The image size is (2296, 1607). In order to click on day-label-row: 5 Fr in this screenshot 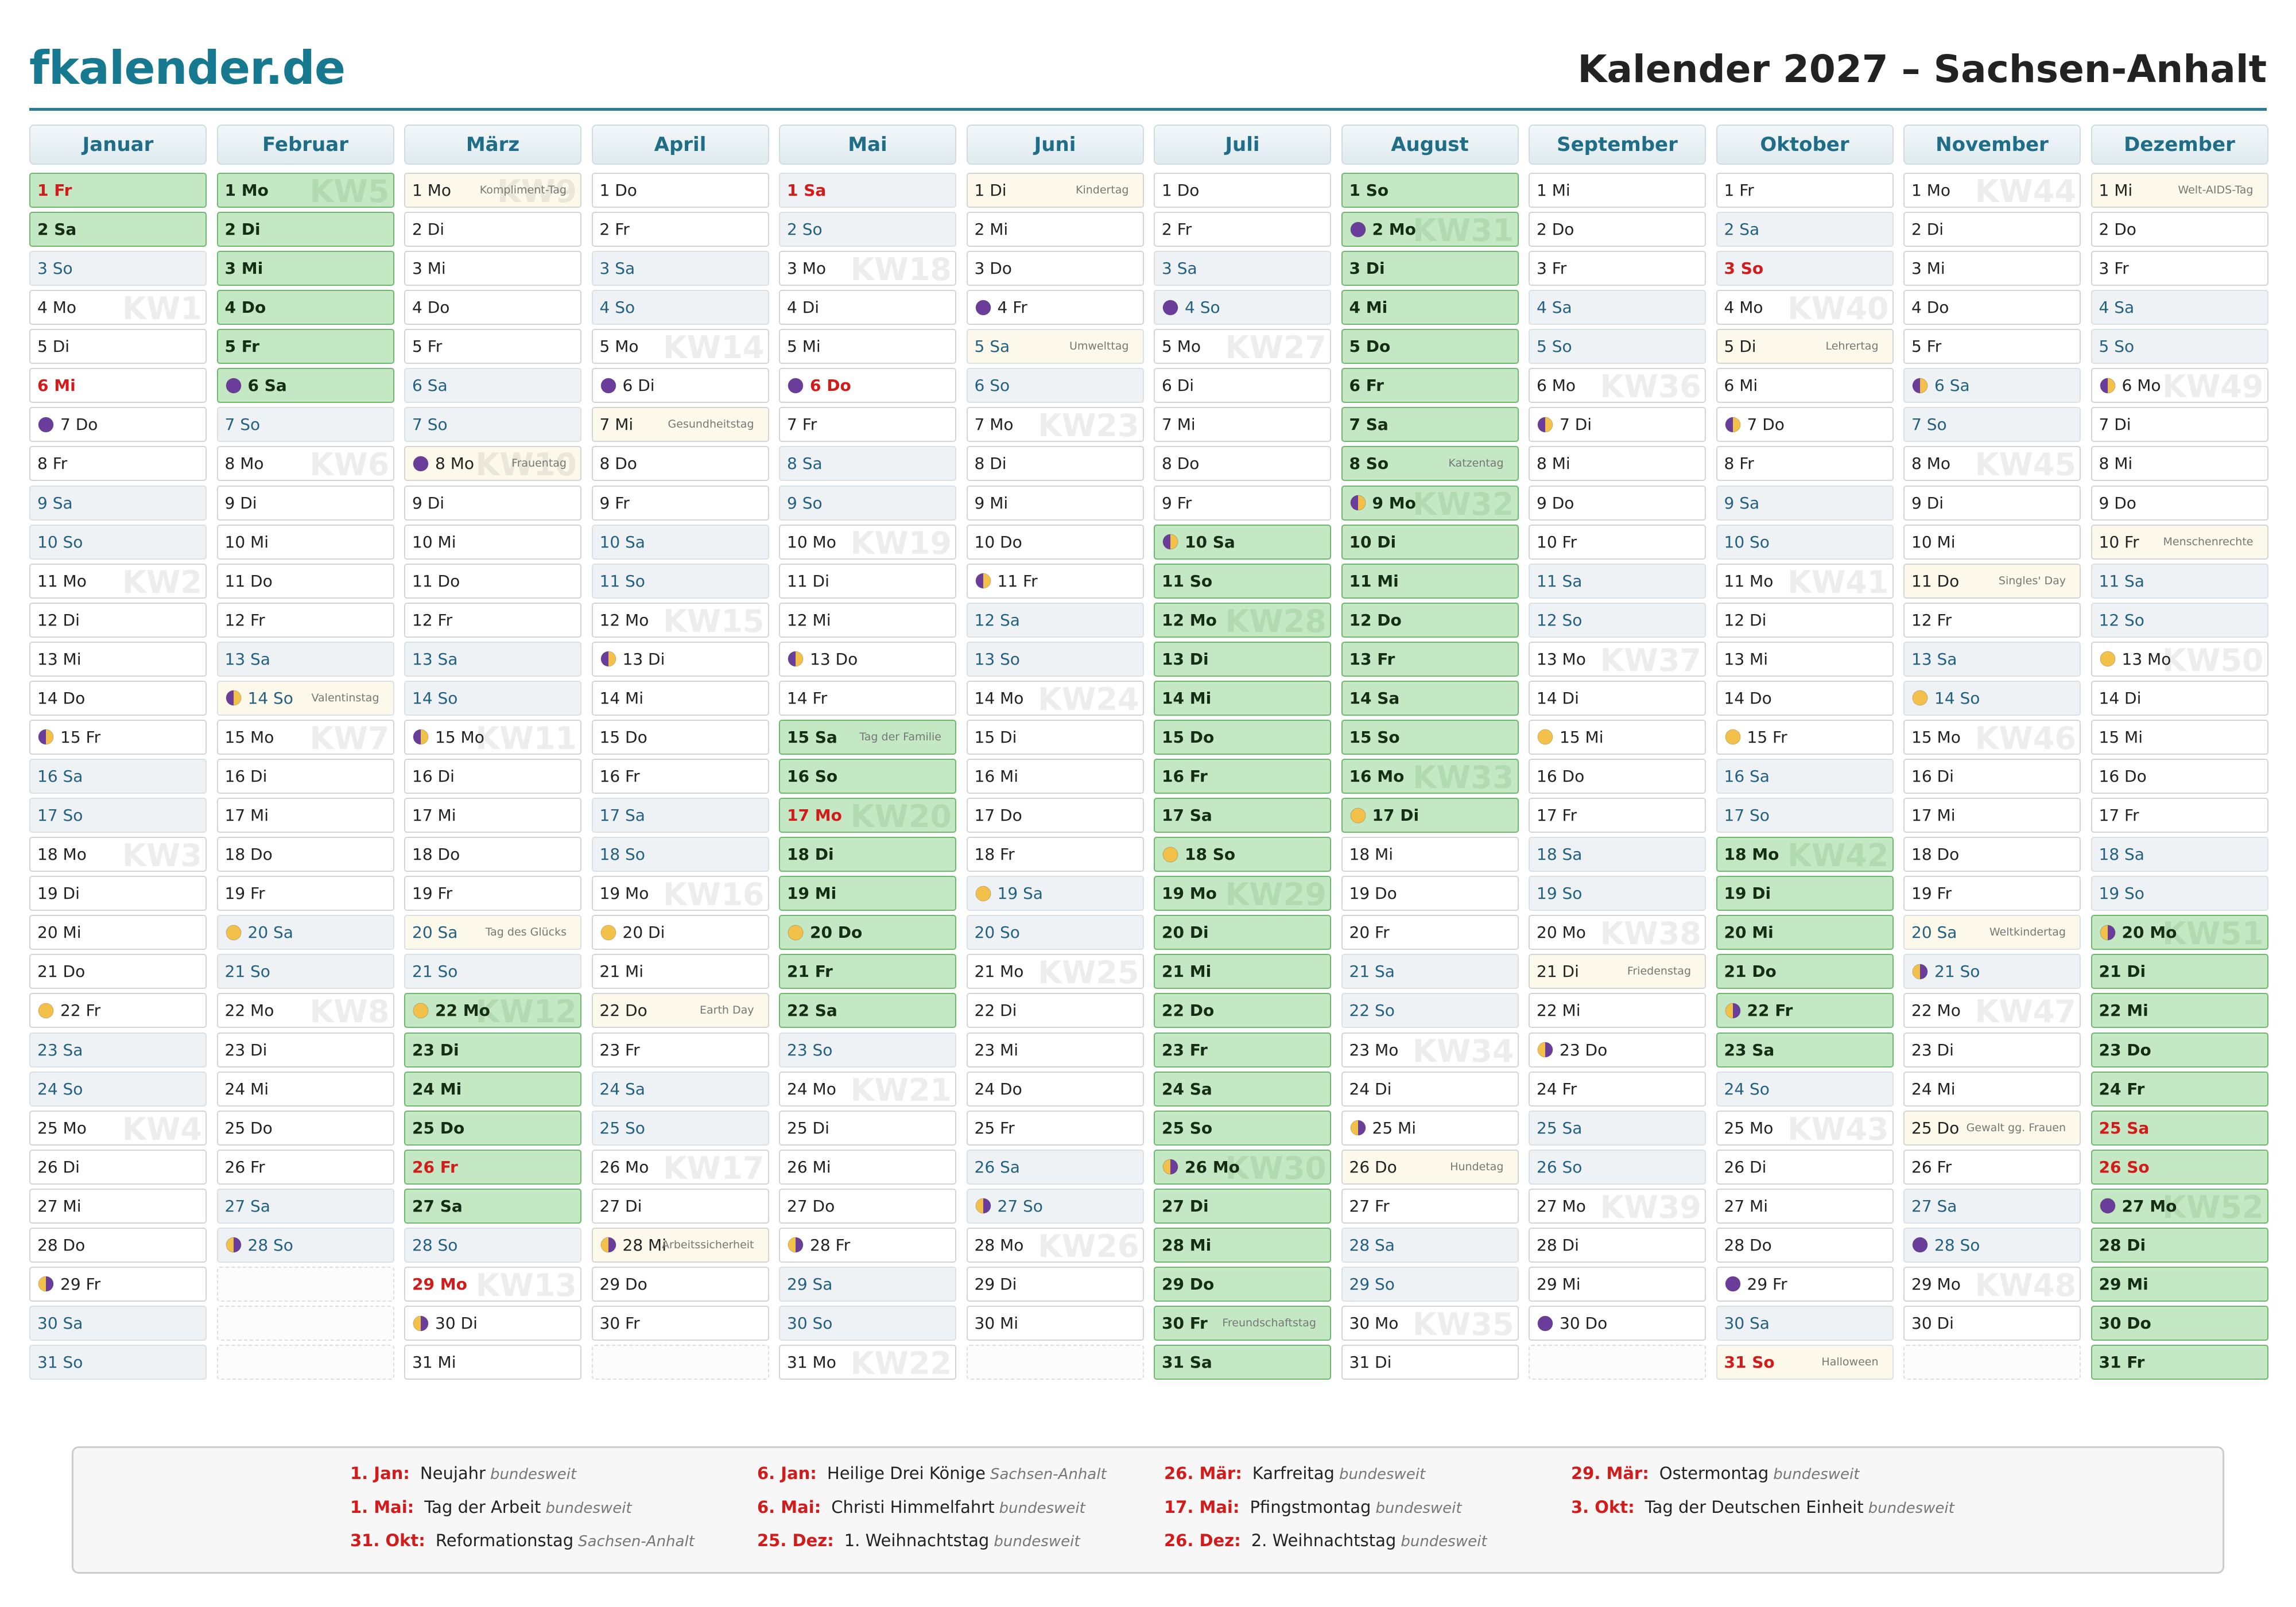, I will do `click(427, 346)`.